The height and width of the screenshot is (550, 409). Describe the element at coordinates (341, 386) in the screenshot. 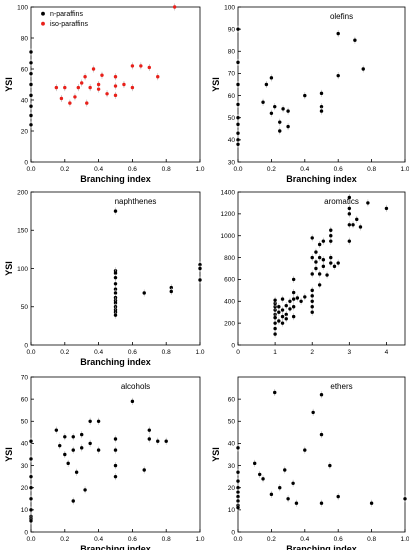

I see `panel-title: ethers` at that location.